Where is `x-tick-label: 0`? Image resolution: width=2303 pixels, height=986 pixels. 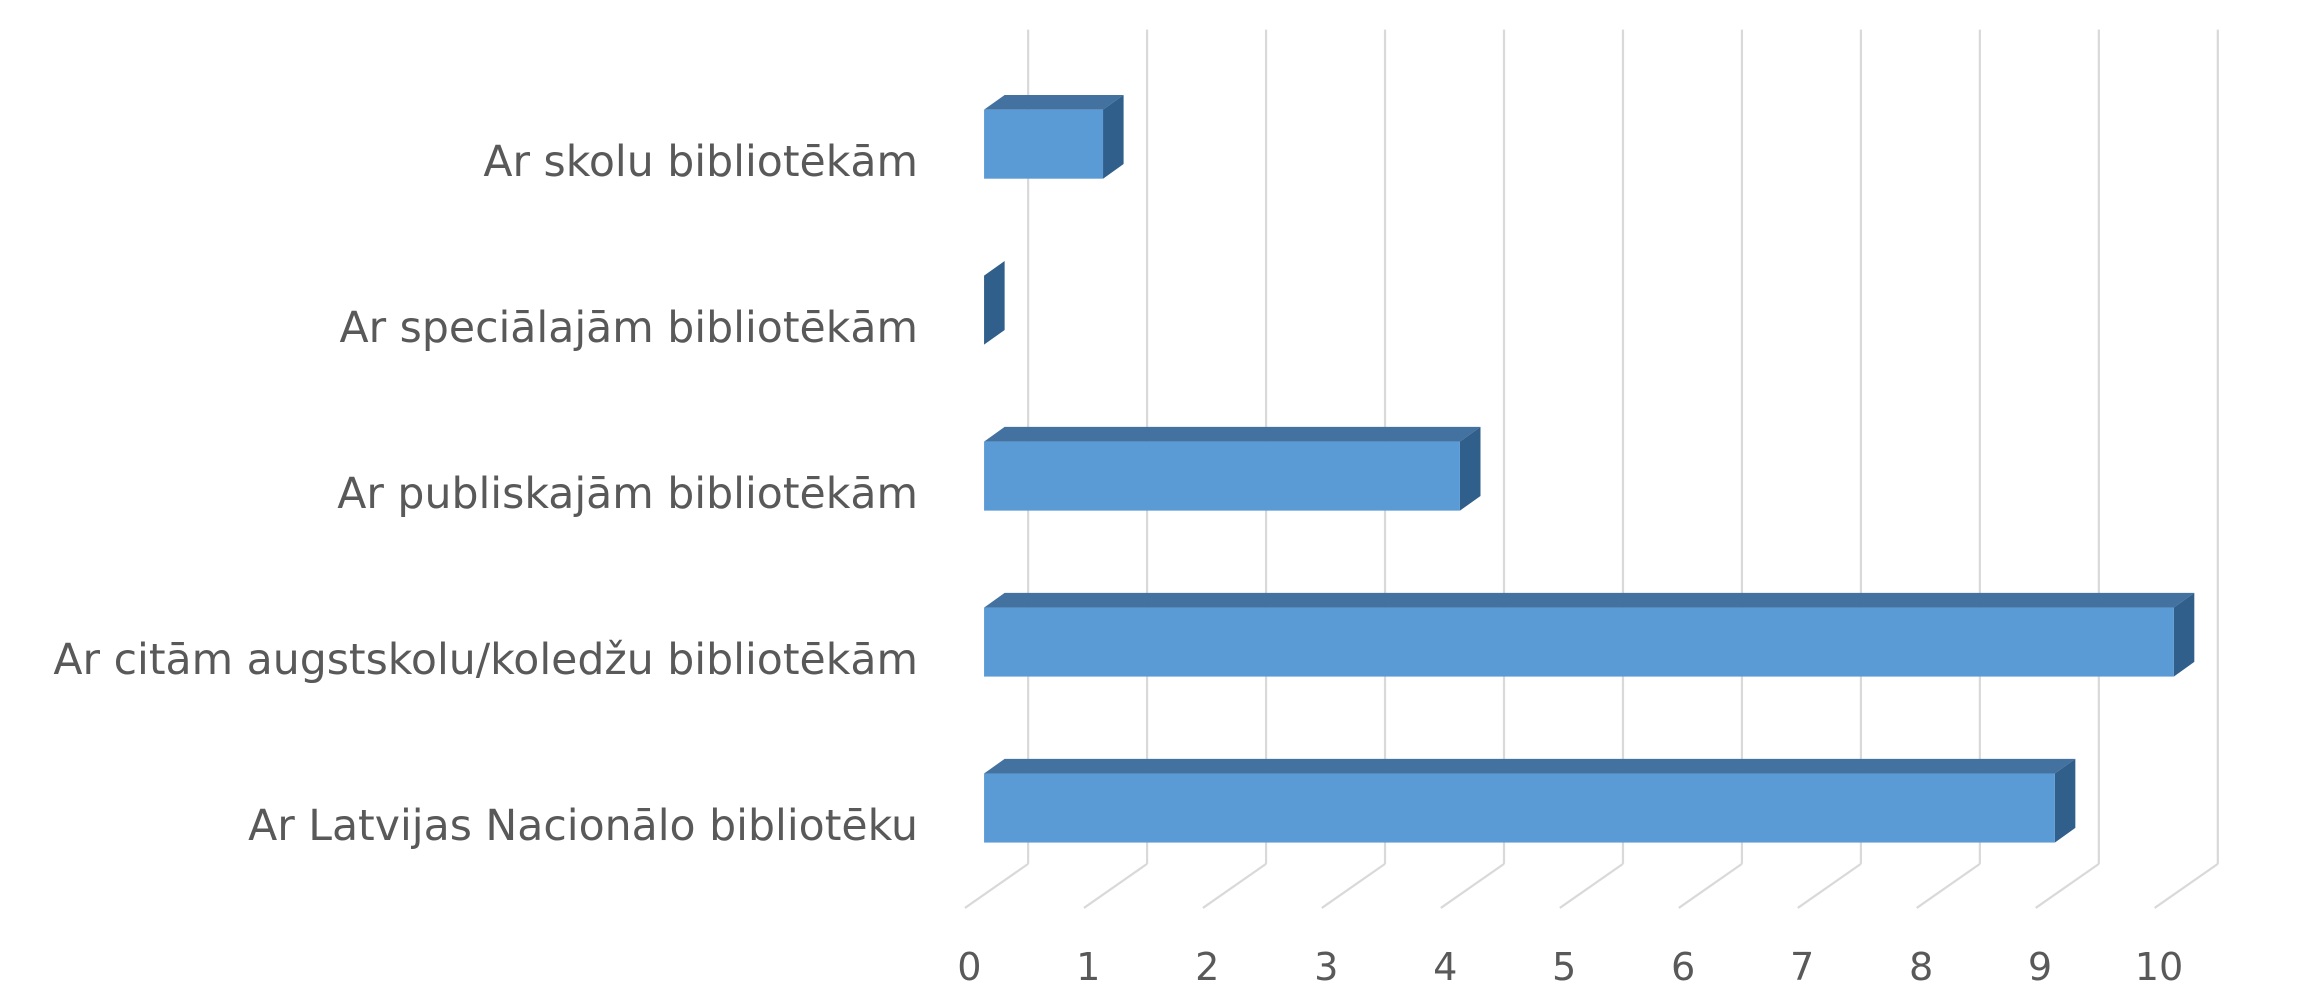 x-tick-label: 0 is located at coordinates (969, 966).